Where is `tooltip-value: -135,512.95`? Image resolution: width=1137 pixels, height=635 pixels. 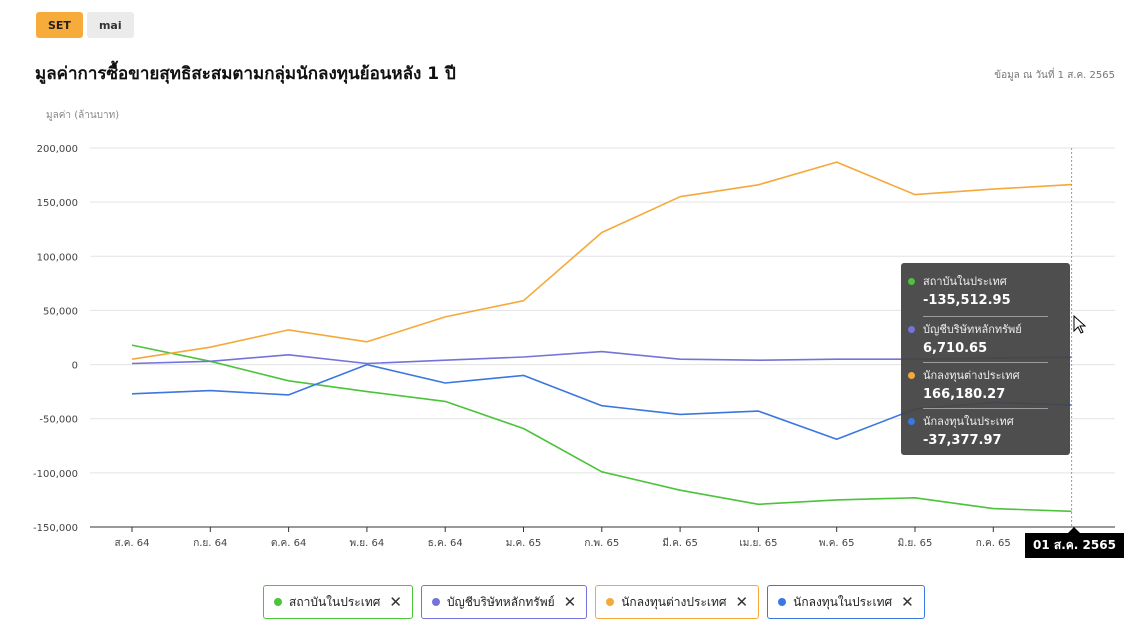
tooltip-value: -135,512.95 is located at coordinates (967, 300).